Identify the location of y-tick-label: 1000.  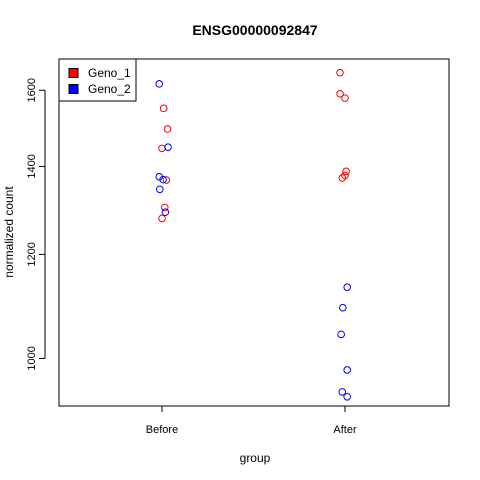
(32, 358).